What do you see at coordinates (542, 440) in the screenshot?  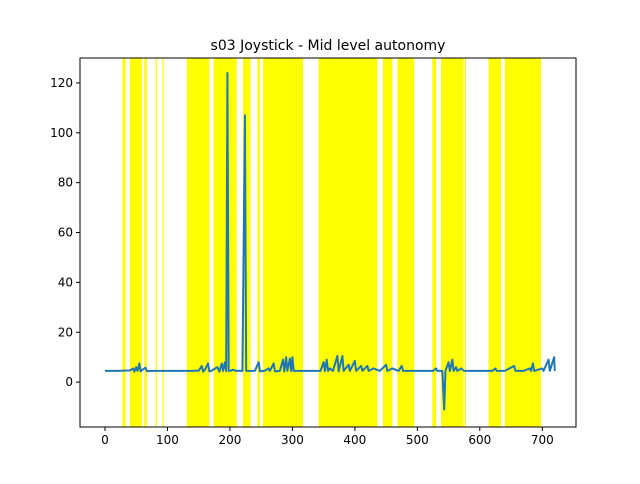 I see `x-tick-label-7: 700` at bounding box center [542, 440].